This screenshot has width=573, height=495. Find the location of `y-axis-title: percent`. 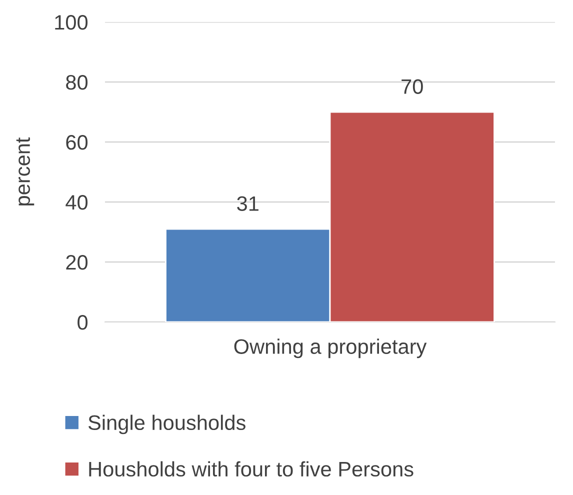

y-axis-title: percent is located at coordinates (25, 171).